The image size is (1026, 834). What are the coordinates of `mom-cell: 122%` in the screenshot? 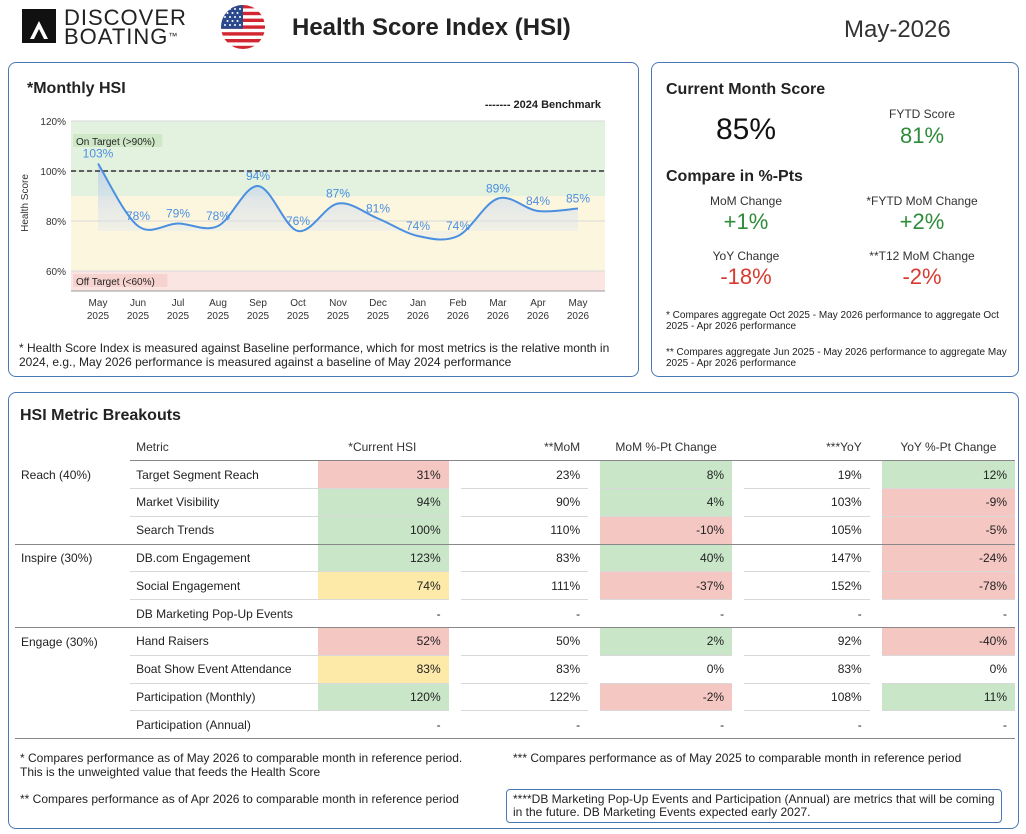 It's located at (524, 697).